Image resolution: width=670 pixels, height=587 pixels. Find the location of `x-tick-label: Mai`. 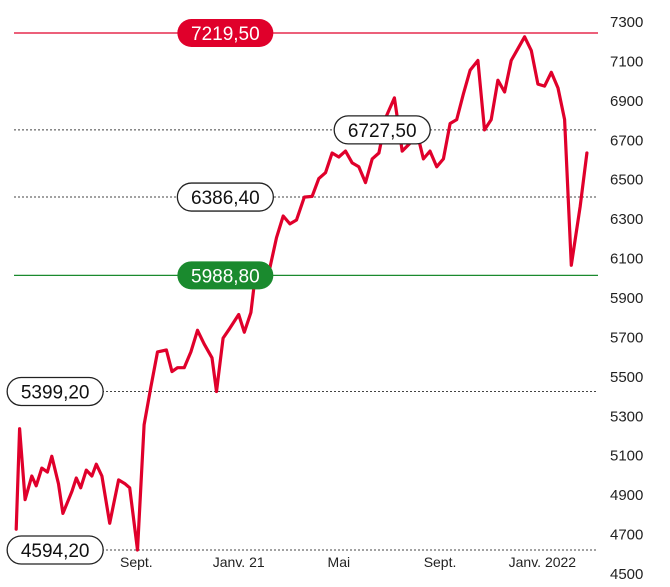

x-tick-label: Mai is located at coordinates (339, 562).